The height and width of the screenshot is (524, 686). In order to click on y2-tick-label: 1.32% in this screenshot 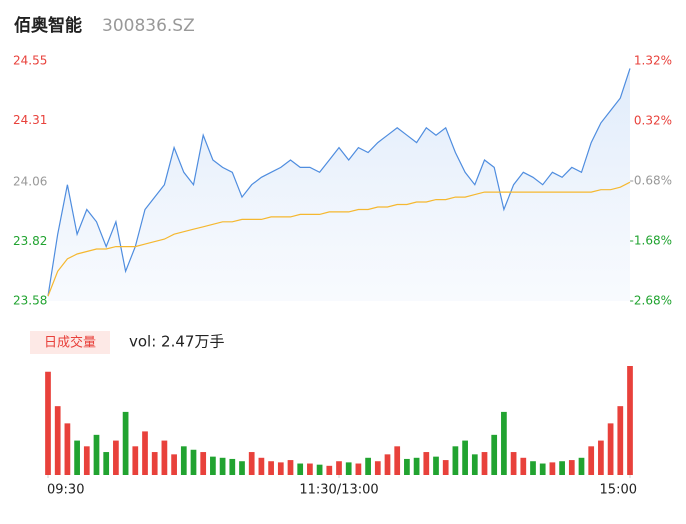, I will do `click(653, 61)`.